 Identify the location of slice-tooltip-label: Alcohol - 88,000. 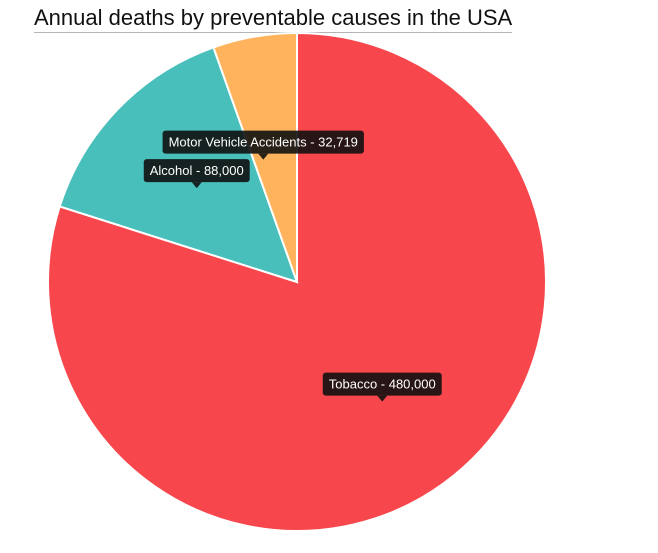
(197, 170).